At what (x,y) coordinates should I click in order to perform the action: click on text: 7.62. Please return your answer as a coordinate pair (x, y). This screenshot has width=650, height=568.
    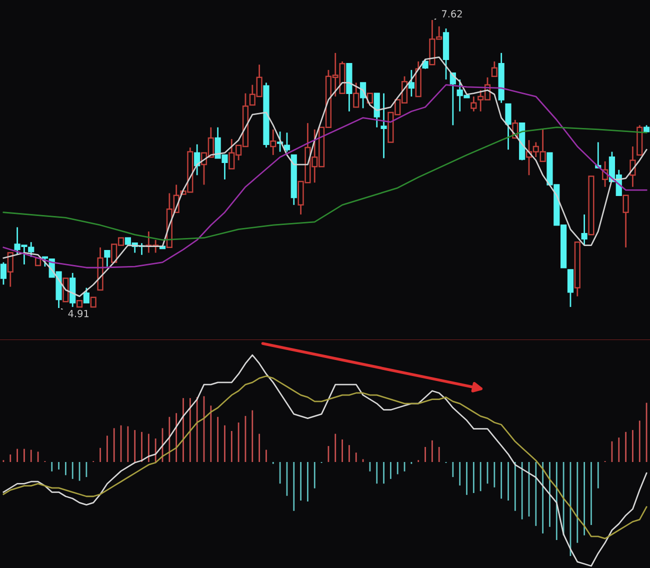
    Looking at the image, I should click on (452, 14).